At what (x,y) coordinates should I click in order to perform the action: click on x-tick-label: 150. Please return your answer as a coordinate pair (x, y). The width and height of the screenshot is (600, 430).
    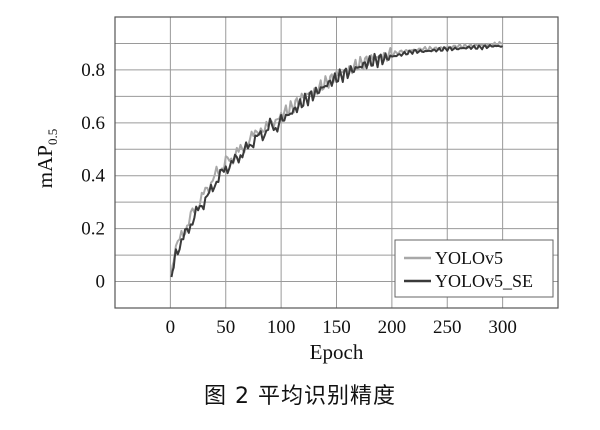
    Looking at the image, I should click on (336, 327).